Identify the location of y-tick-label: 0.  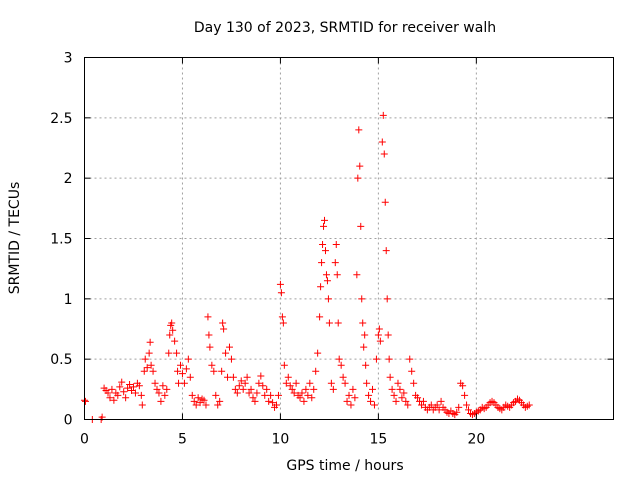
(68, 421).